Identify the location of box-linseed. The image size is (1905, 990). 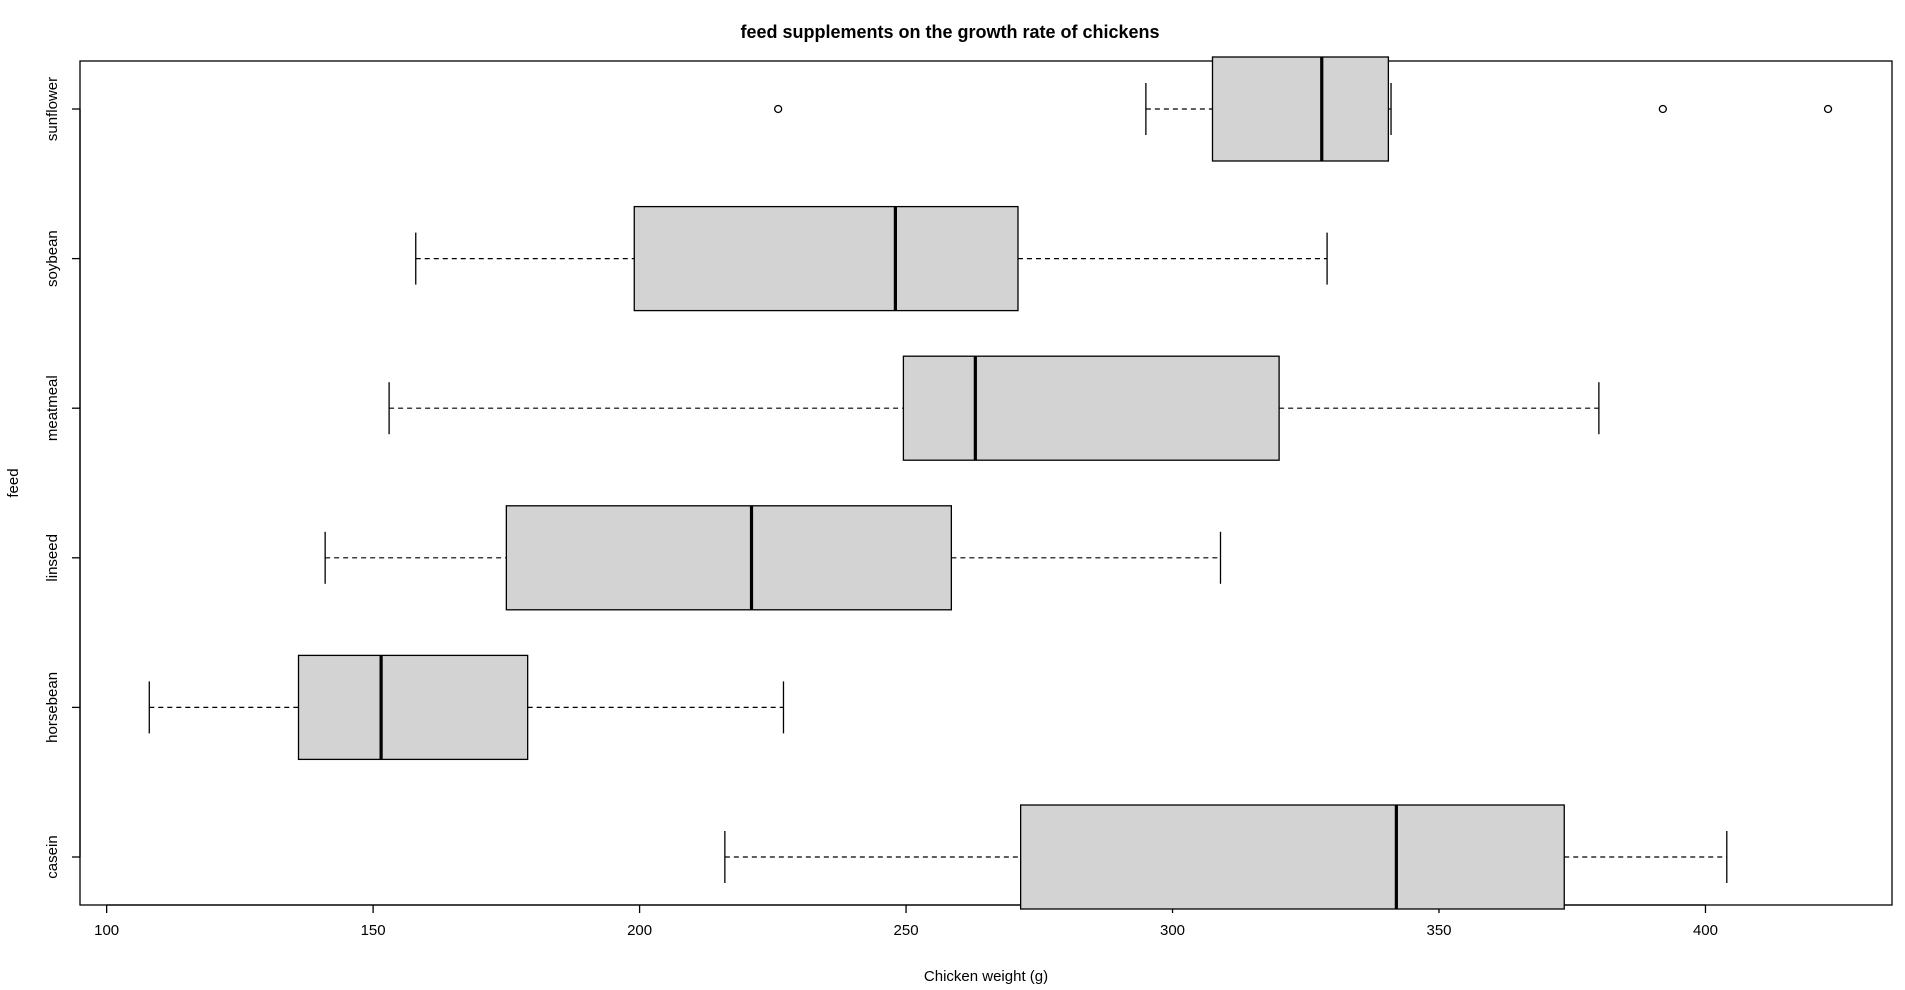
(773, 558).